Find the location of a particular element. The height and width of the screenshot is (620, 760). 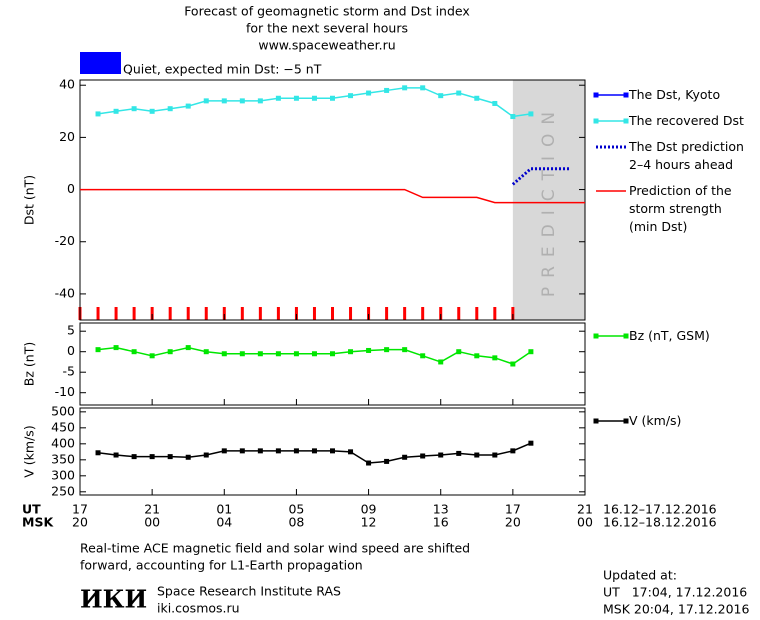

x-row-label: MSK is located at coordinates (38, 522).